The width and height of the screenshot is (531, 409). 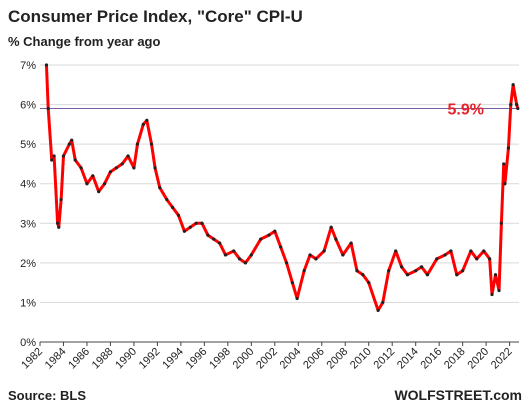 I want to click on y-tick-label: 2%, so click(x=28, y=264).